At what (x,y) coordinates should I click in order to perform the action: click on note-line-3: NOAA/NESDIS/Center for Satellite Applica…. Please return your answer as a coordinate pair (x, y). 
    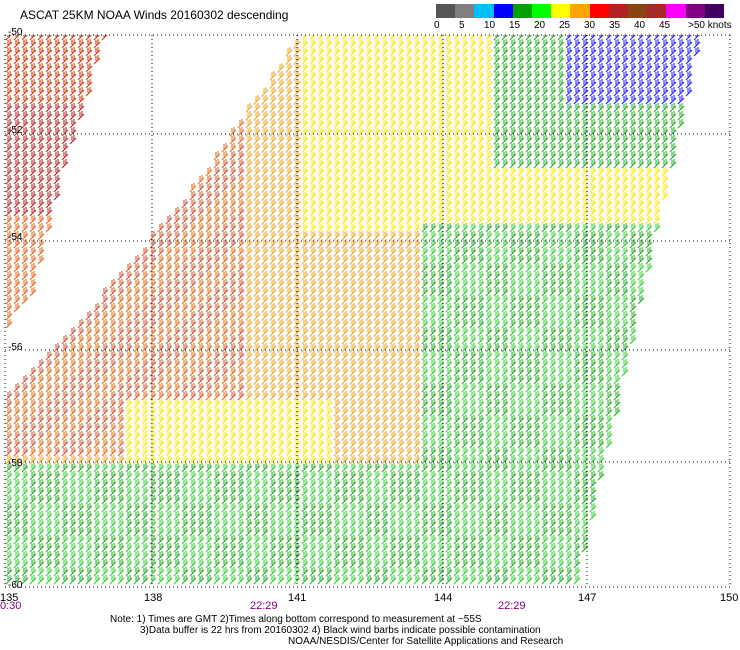
    Looking at the image, I should click on (426, 641).